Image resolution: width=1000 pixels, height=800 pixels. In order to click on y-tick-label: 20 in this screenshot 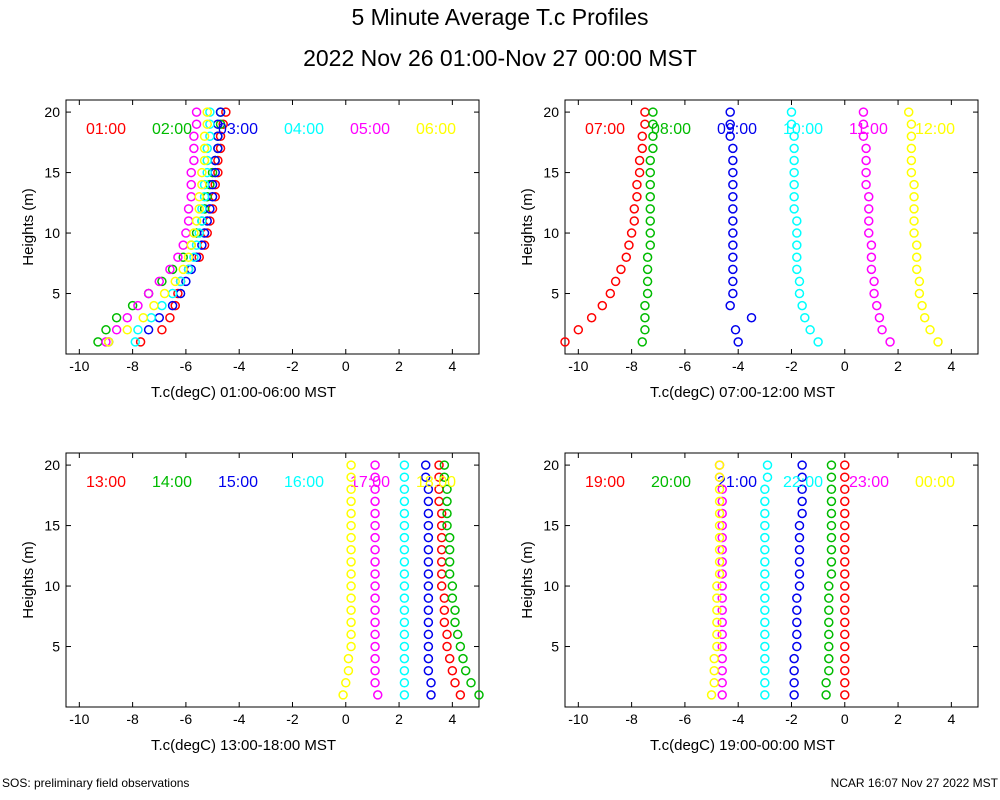, I will do `click(551, 465)`.